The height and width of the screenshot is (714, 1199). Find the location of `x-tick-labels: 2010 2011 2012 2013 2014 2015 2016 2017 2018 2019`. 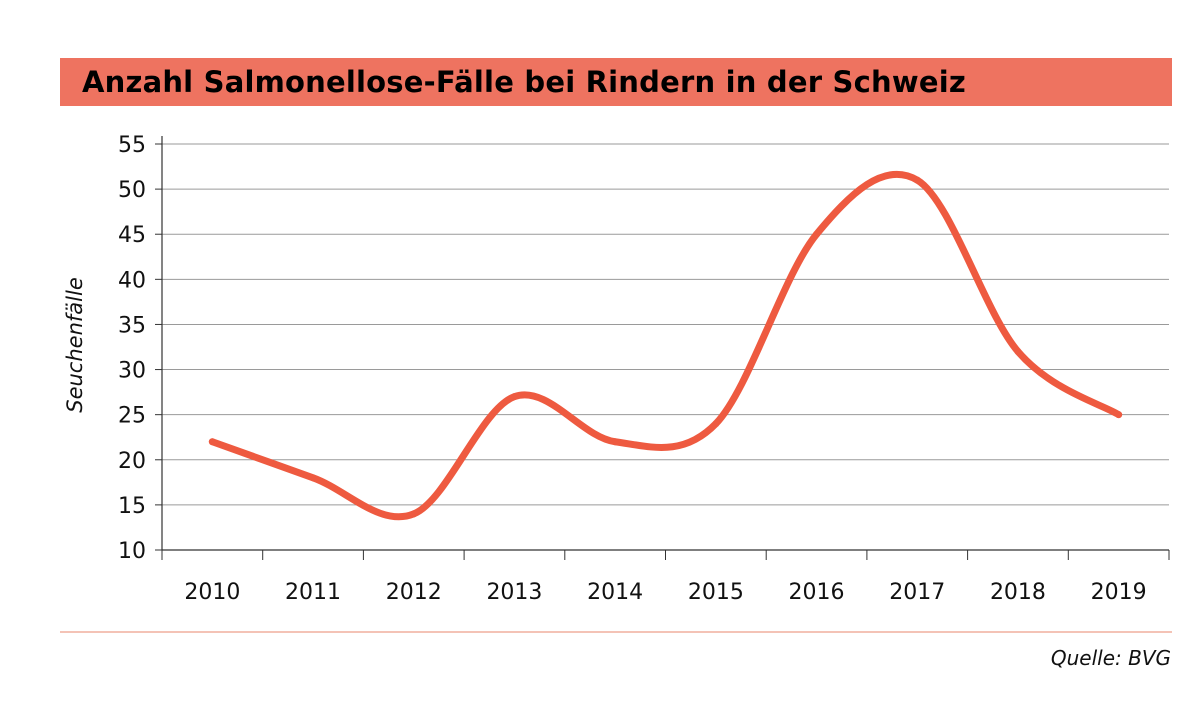

x-tick-labels: 2010 2011 2012 2013 2014 2015 2016 2017 2018 2019 is located at coordinates (665, 592).